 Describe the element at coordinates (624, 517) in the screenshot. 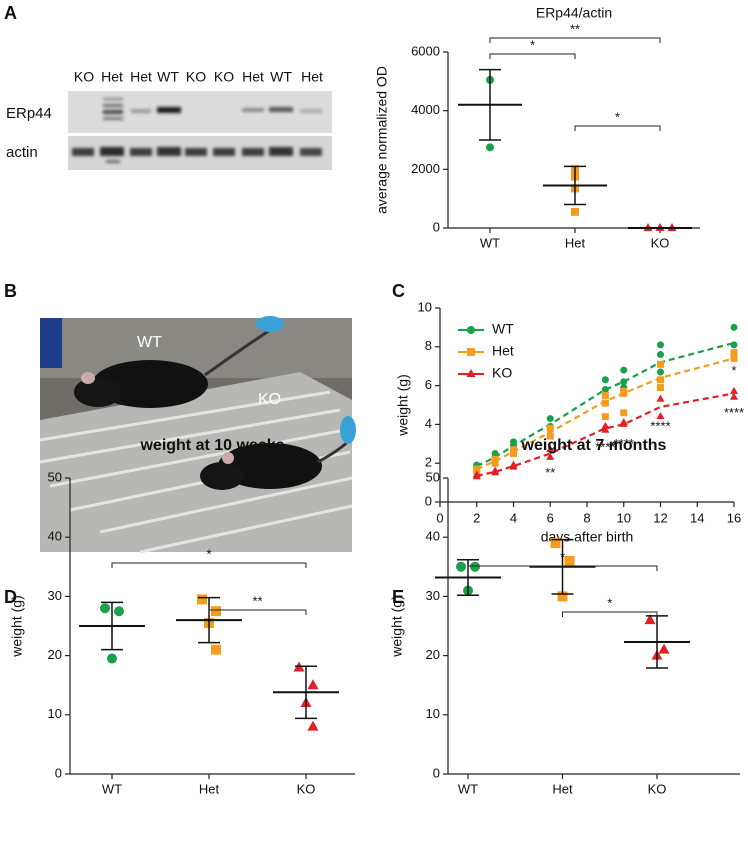

I see `x-tick-label: 10` at that location.